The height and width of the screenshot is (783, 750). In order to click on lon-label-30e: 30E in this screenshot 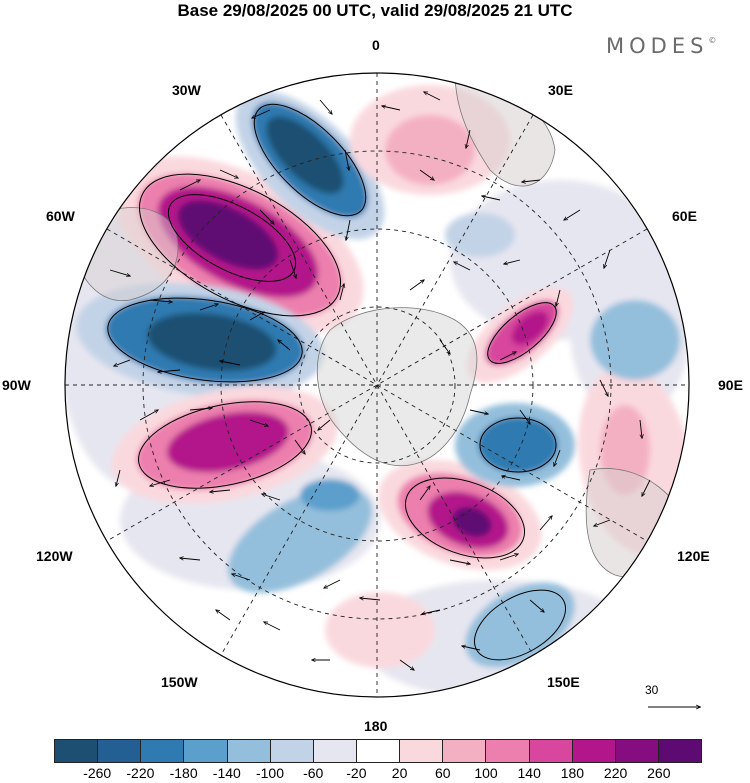, I will do `click(560, 90)`.